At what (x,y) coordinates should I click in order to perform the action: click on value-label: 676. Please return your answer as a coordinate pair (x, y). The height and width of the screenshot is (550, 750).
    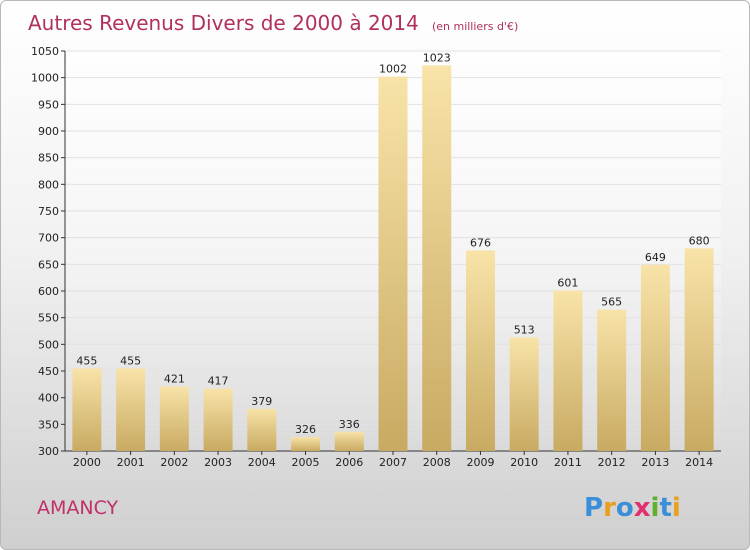
    Looking at the image, I should click on (480, 242).